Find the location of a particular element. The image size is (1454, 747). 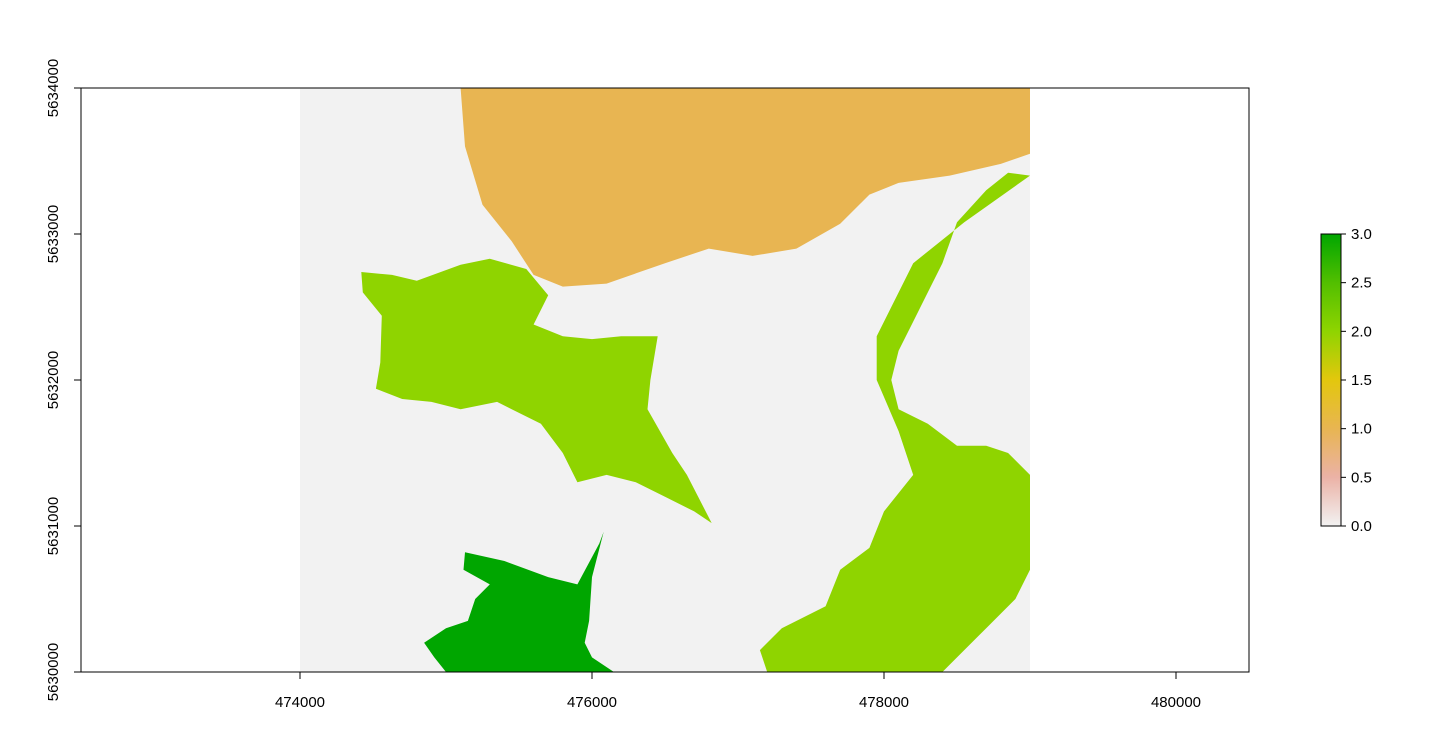

y-tick-label: 5632000 is located at coordinates (53, 380).